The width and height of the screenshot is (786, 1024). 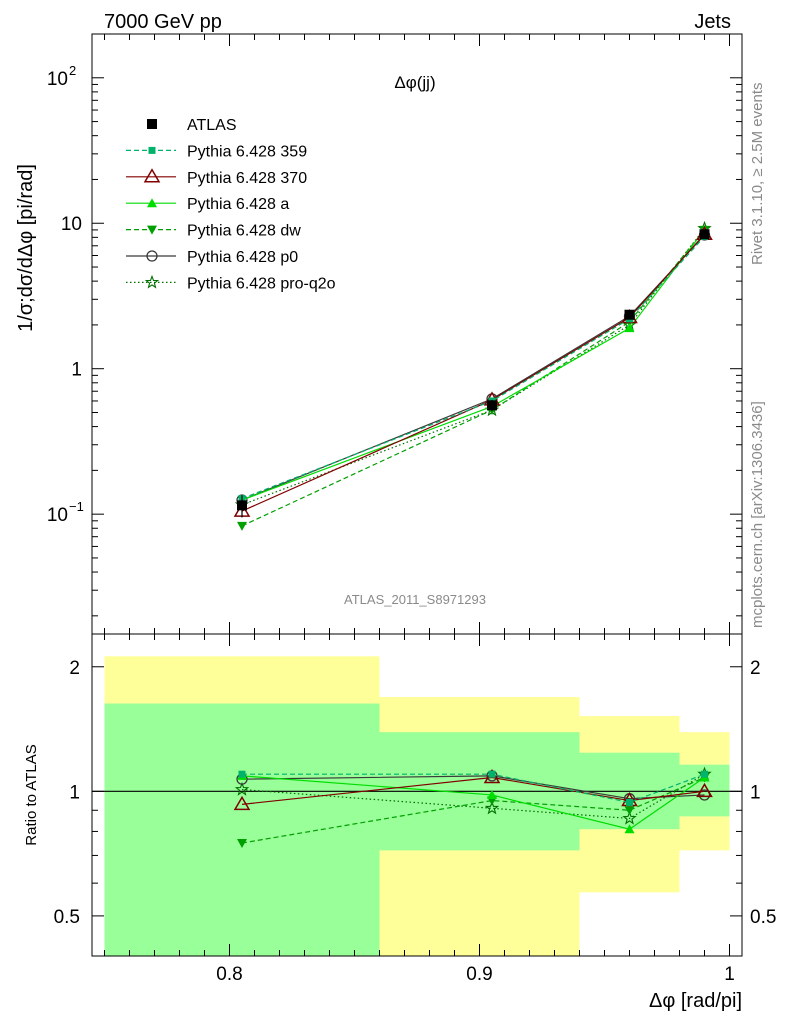 I want to click on ratio-line-p359, so click(x=473, y=788).